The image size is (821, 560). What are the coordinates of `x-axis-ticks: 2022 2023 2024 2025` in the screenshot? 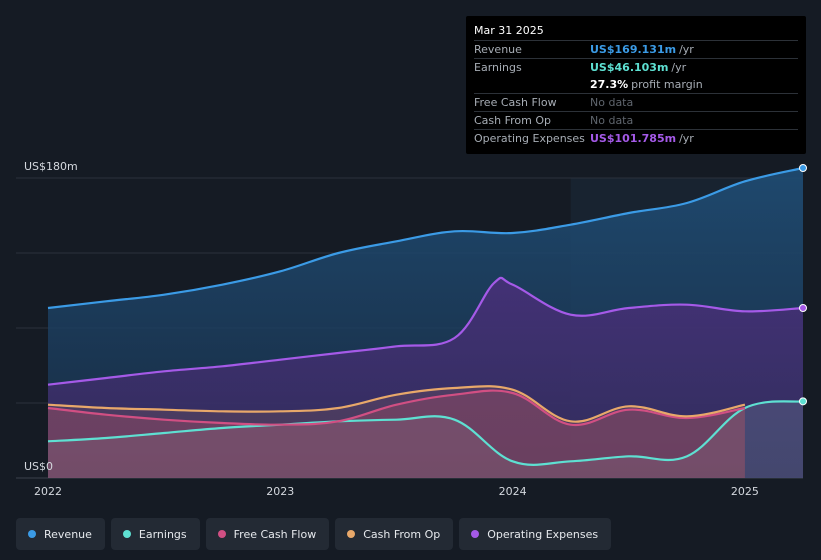 It's located at (396, 491).